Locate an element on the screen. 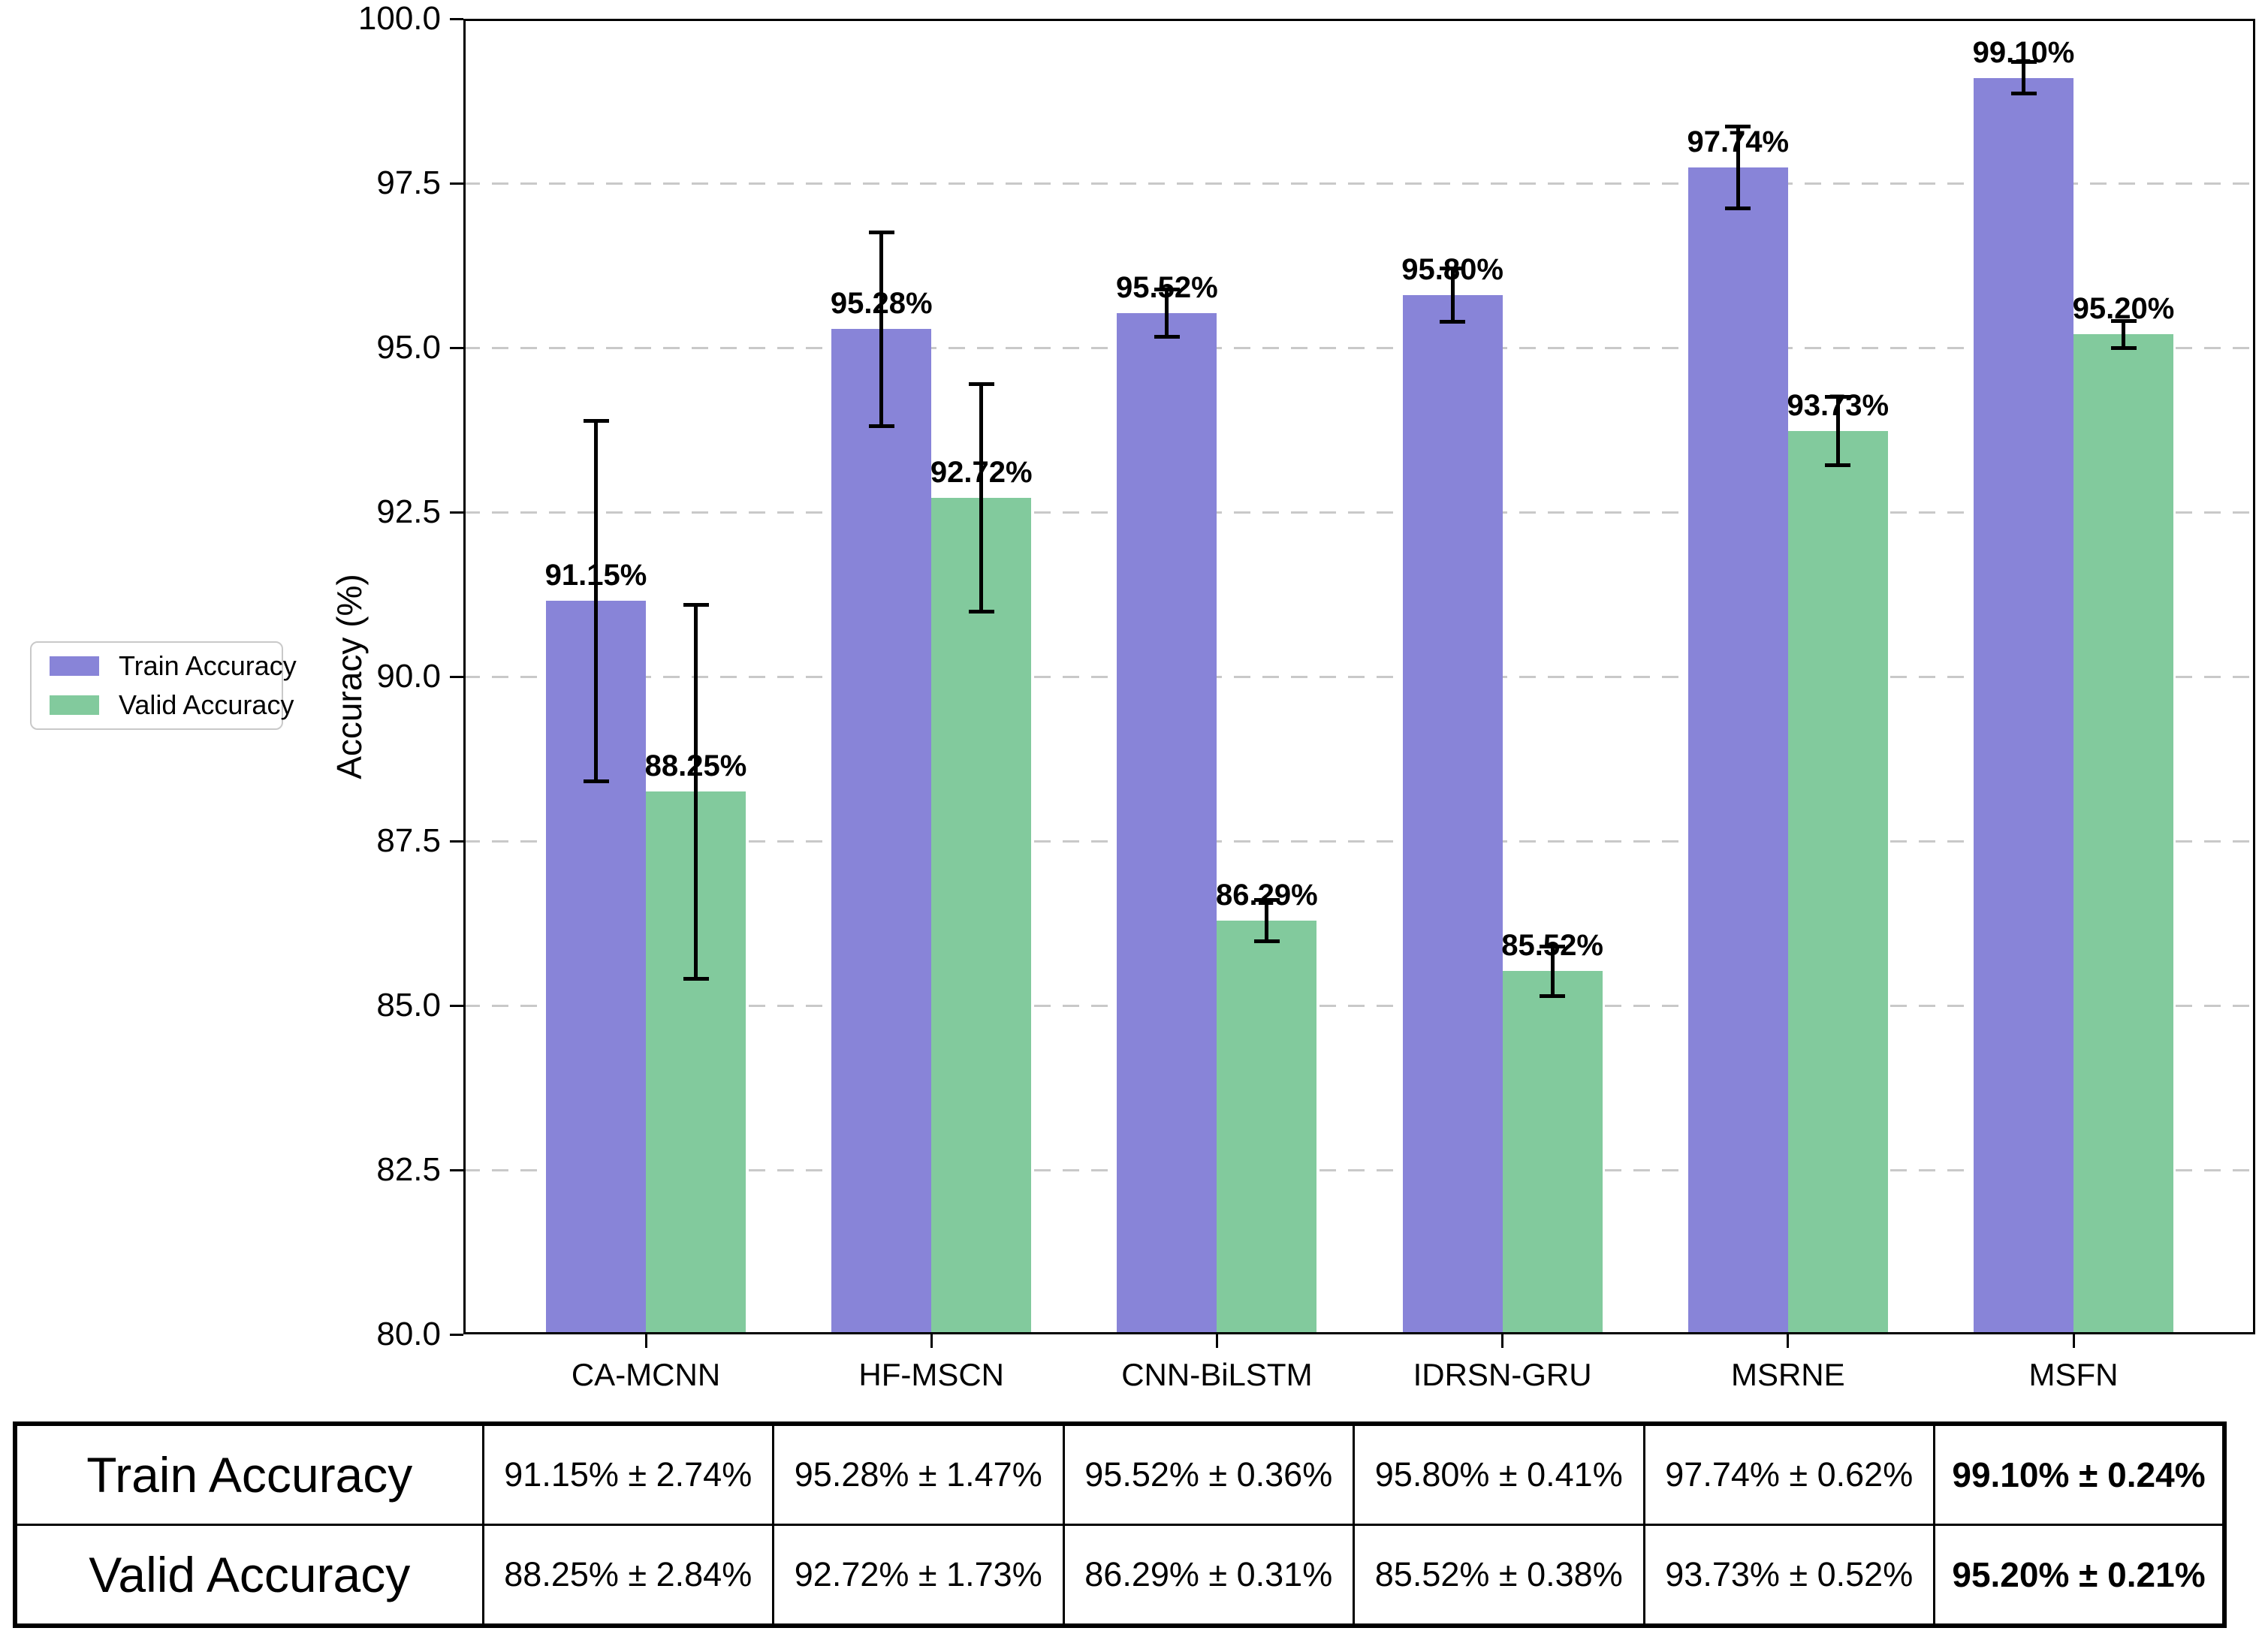 This screenshot has height=1634, width=2268. y-tick-label: 80.0 is located at coordinates (408, 1334).